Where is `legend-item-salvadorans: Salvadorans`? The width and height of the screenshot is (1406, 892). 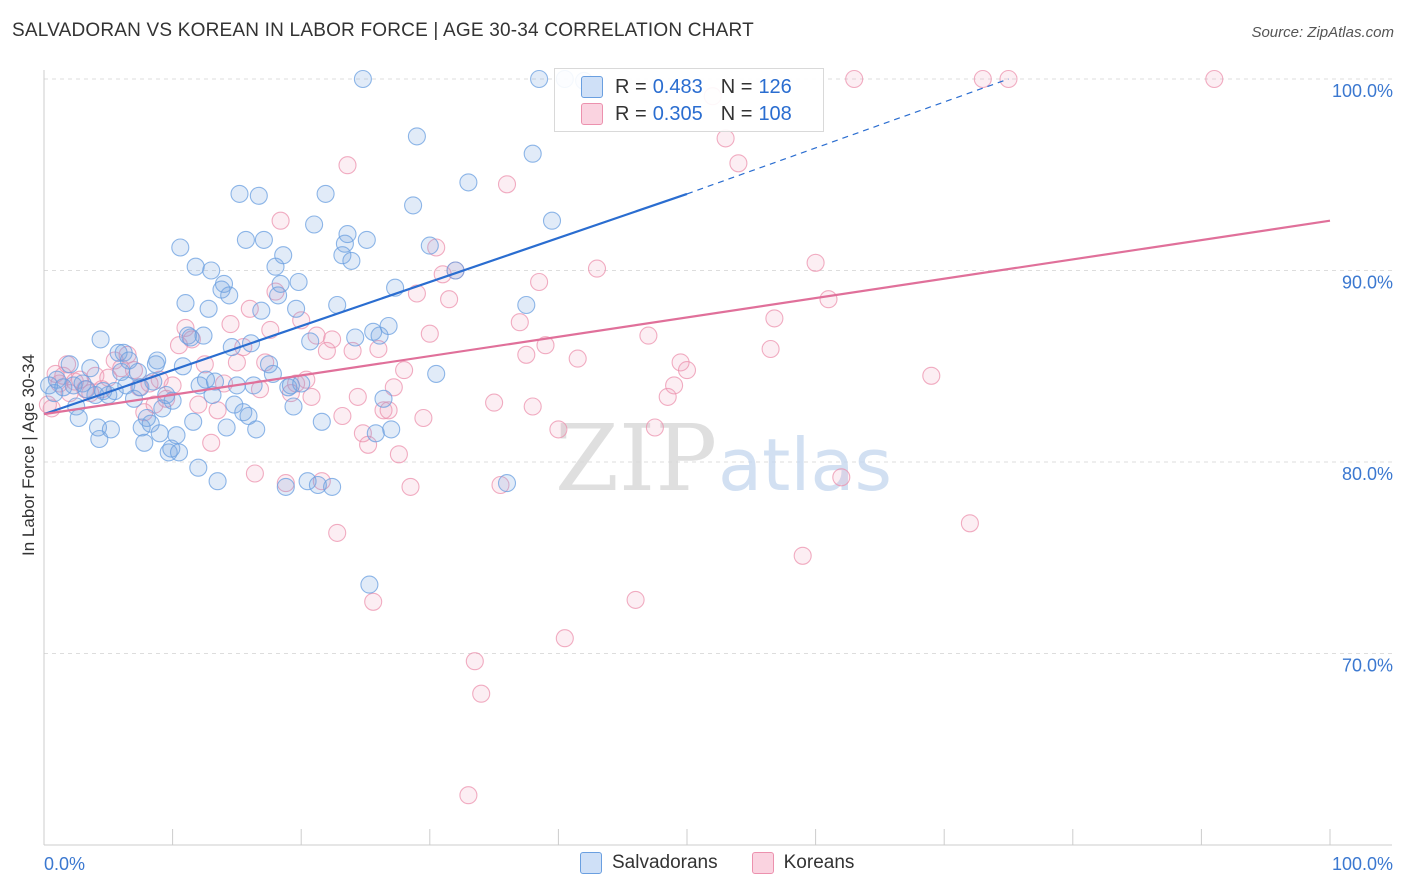 legend-item-salvadorans: Salvadorans is located at coordinates (649, 863).